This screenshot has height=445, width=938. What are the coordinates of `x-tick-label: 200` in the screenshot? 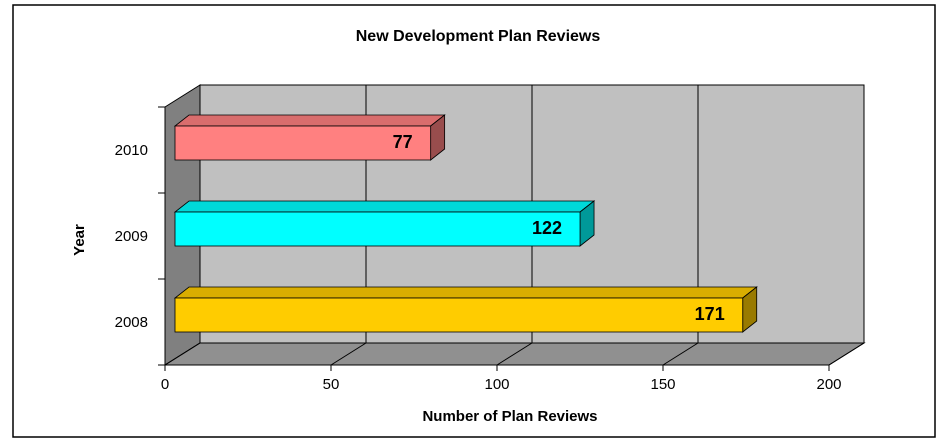 It's located at (828, 384).